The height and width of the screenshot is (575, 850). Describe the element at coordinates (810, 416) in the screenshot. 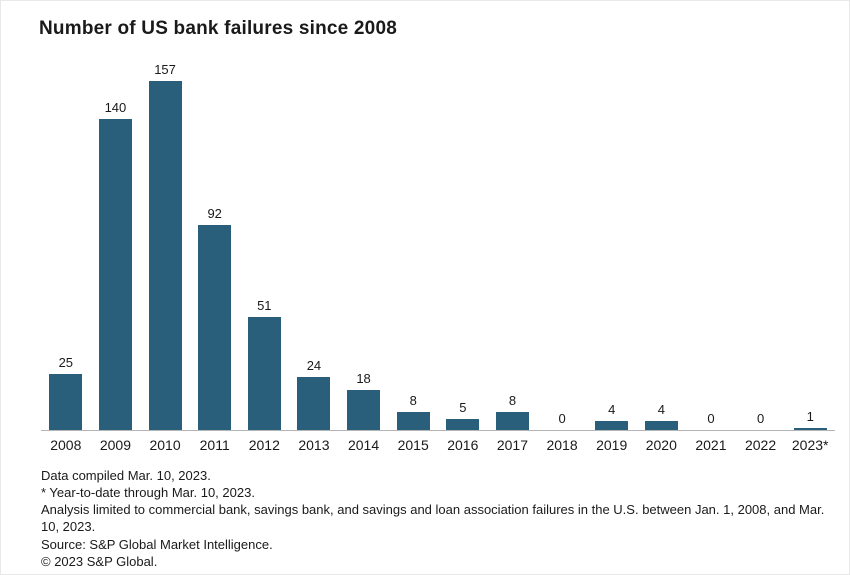

I see `bar-value-label: 1` at that location.